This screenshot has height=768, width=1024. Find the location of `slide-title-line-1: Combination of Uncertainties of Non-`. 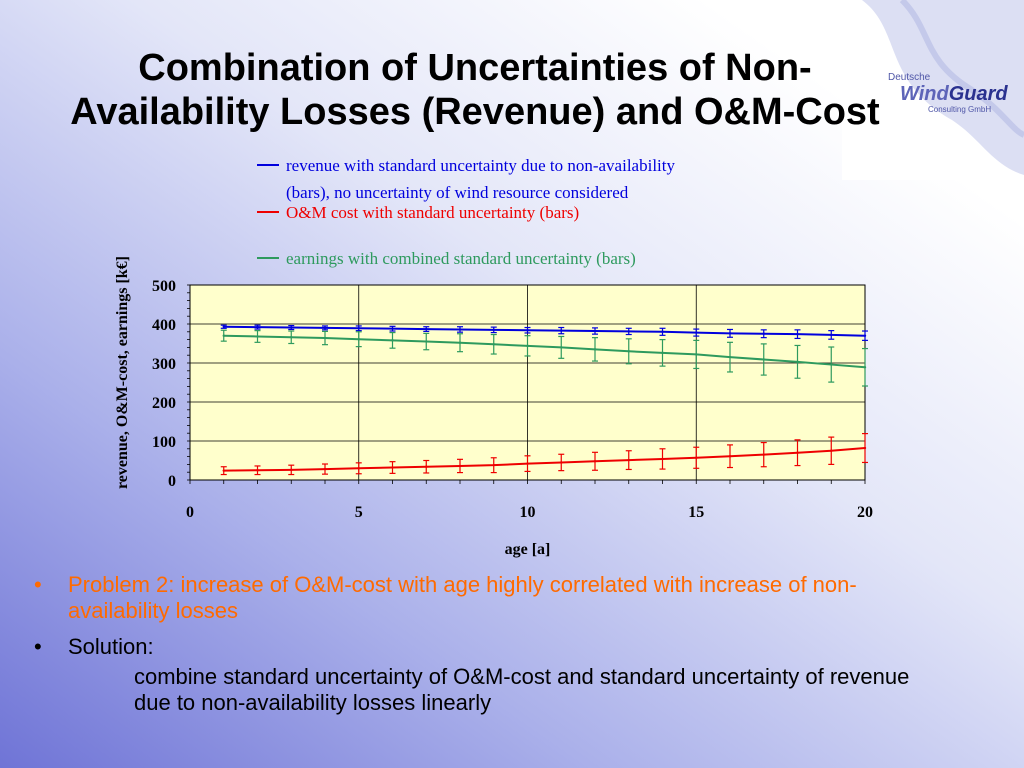

slide-title-line-1: Combination of Uncertainties of Non- is located at coordinates (475, 68).